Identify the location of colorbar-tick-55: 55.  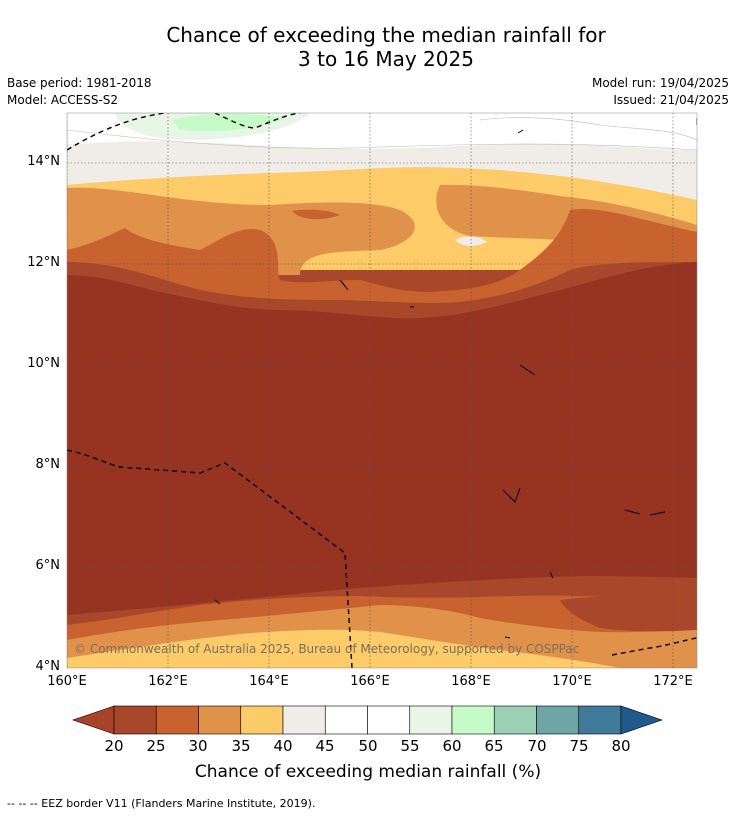
(410, 746).